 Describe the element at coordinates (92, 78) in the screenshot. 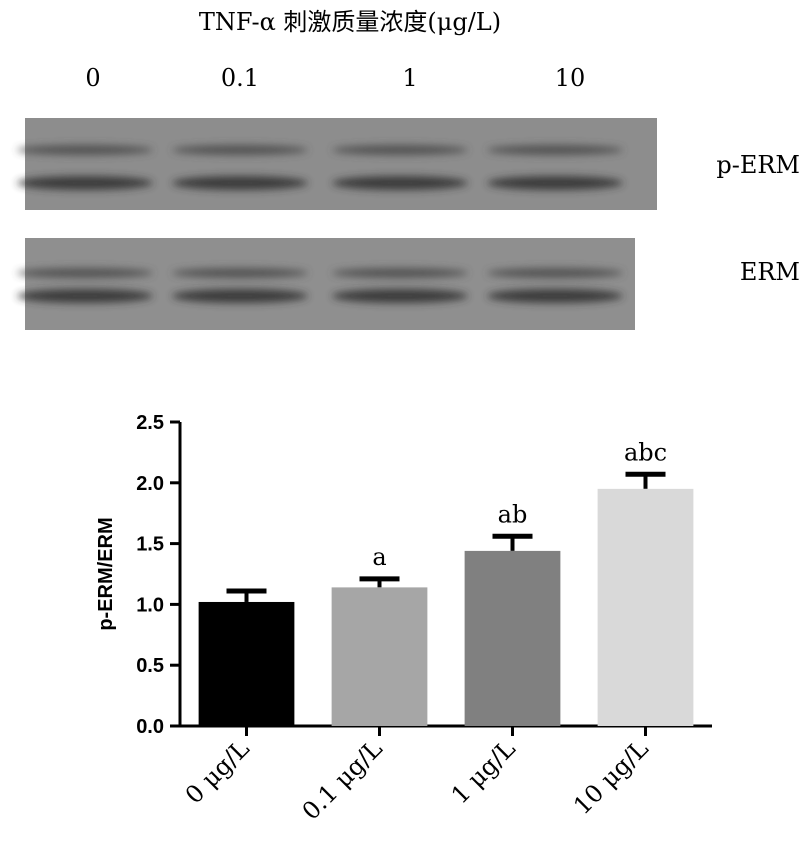

I see `lane-label: 0` at that location.